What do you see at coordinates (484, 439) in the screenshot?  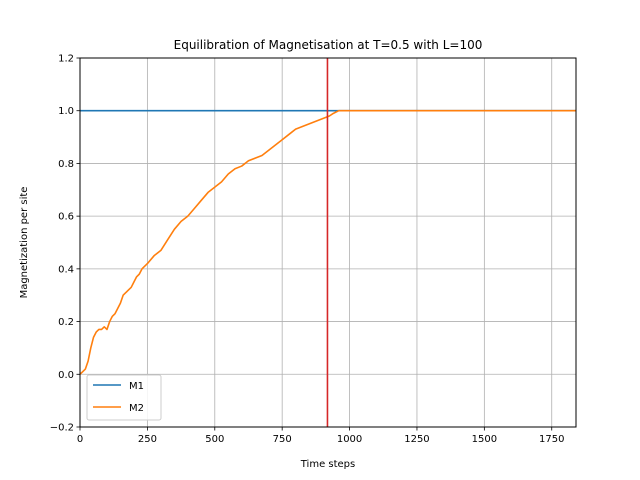 I see `x-tick-label: 1500` at bounding box center [484, 439].